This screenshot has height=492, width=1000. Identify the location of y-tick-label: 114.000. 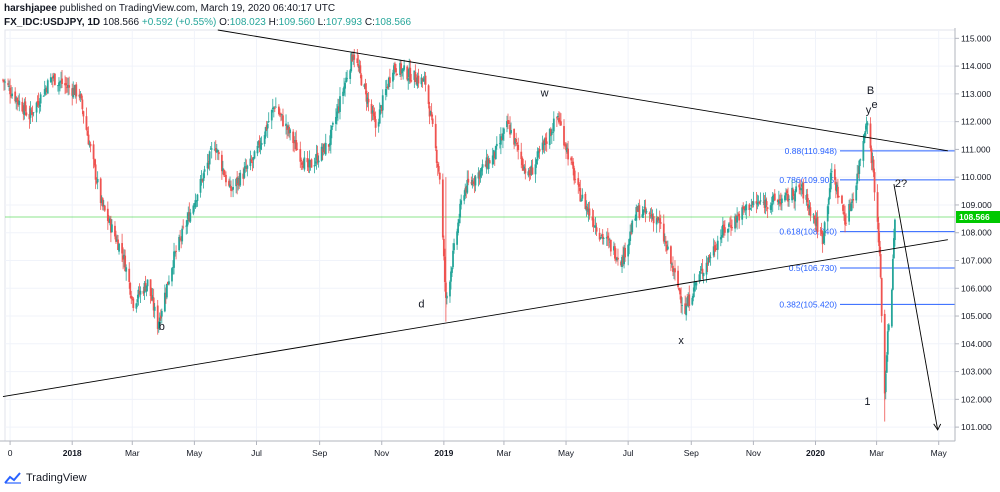
(976, 66).